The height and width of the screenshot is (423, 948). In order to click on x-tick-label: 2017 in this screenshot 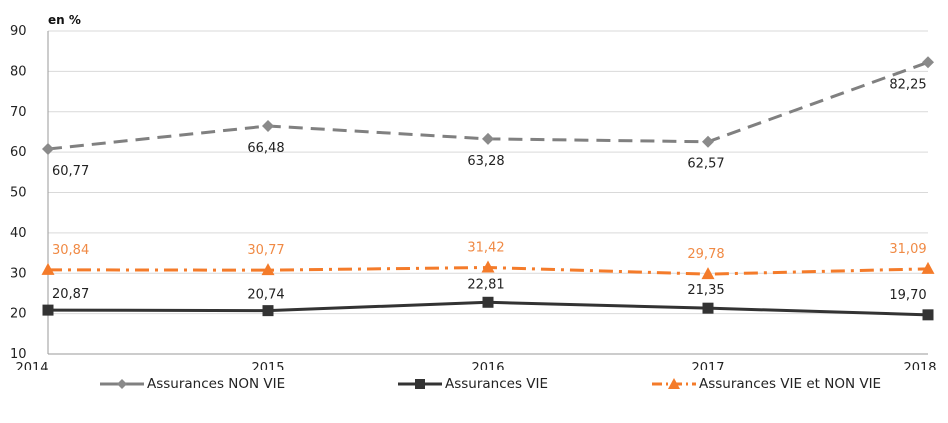, I will do `click(707, 365)`.